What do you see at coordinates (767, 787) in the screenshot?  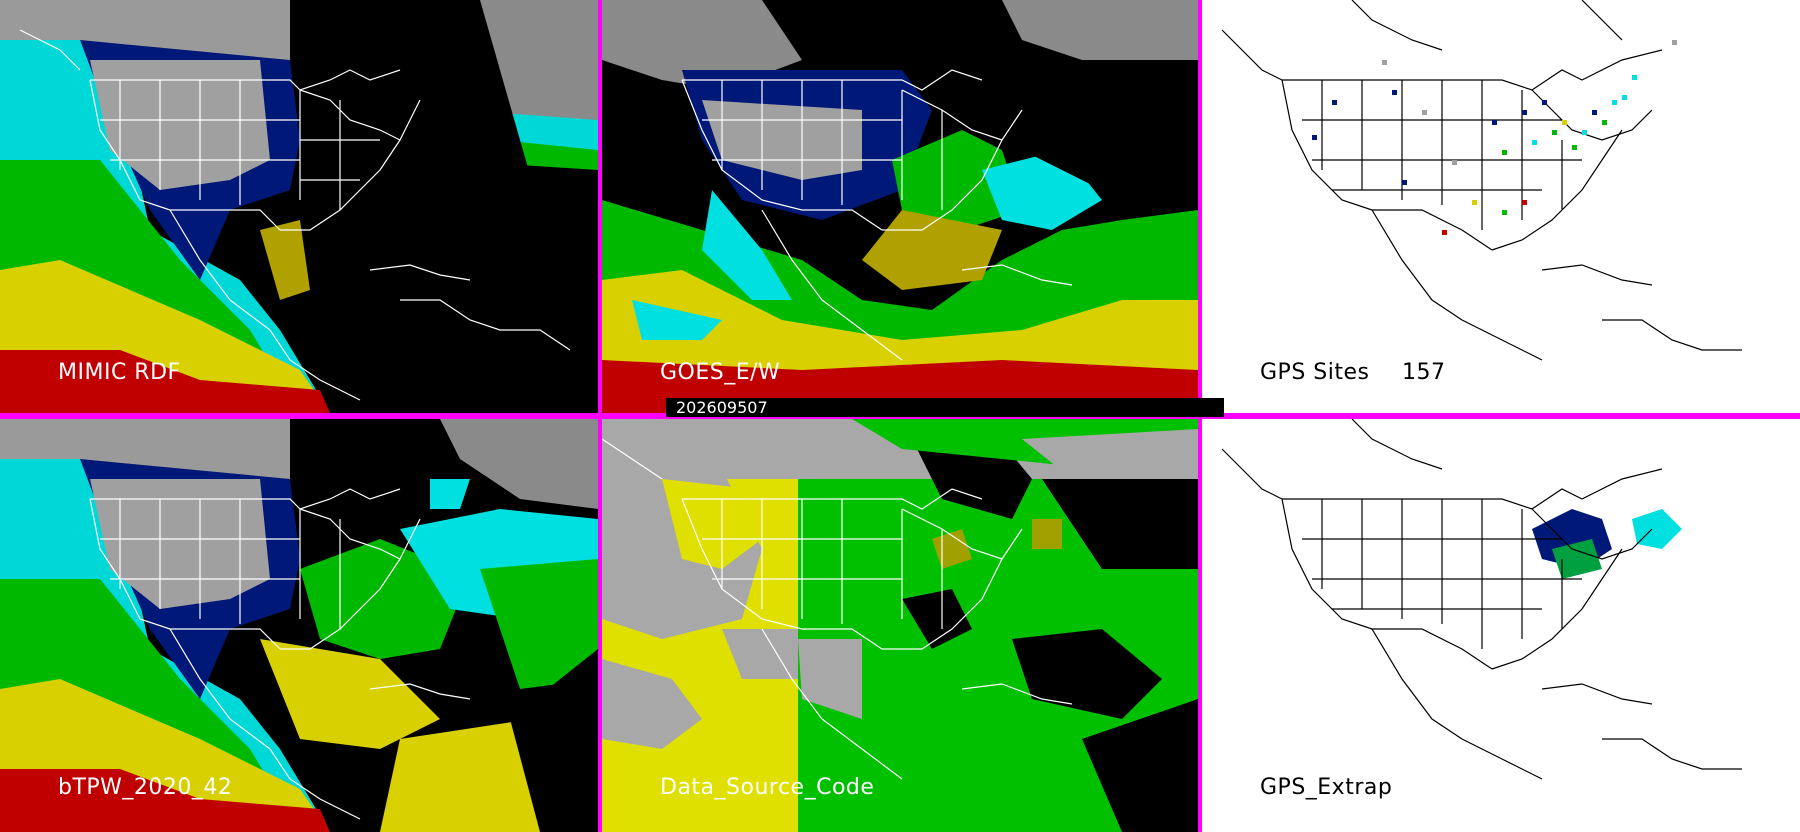 I see `data-source-code-label: Data_Source_Code` at bounding box center [767, 787].